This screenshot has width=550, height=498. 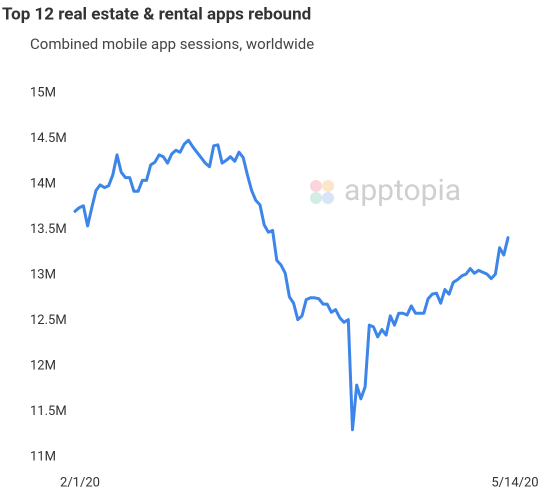 I want to click on y-tick-label: 11M, so click(x=43, y=456).